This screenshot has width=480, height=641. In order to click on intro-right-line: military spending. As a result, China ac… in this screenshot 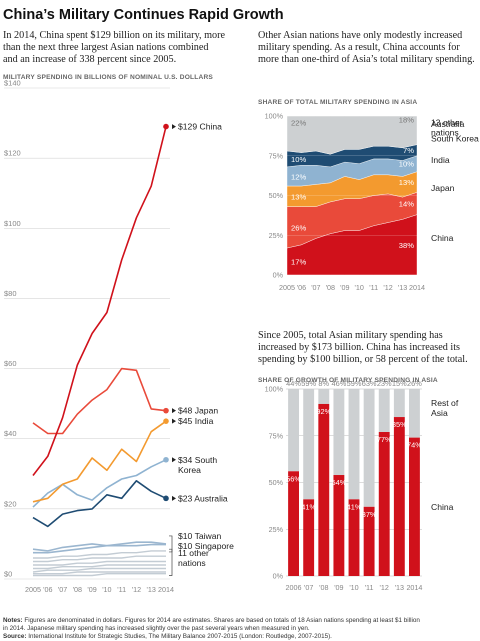, I will do `click(359, 47)`.